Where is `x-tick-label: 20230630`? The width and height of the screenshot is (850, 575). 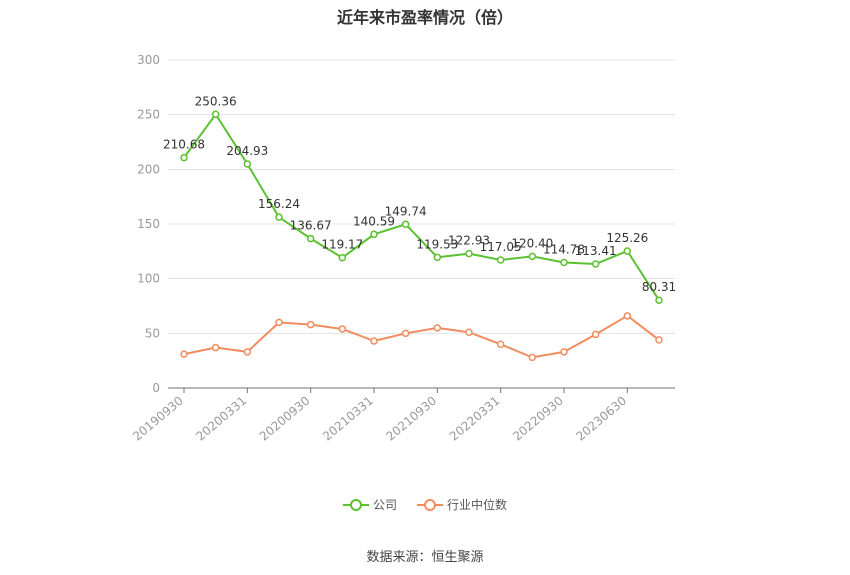 x-tick-label: 20230630 is located at coordinates (601, 419).